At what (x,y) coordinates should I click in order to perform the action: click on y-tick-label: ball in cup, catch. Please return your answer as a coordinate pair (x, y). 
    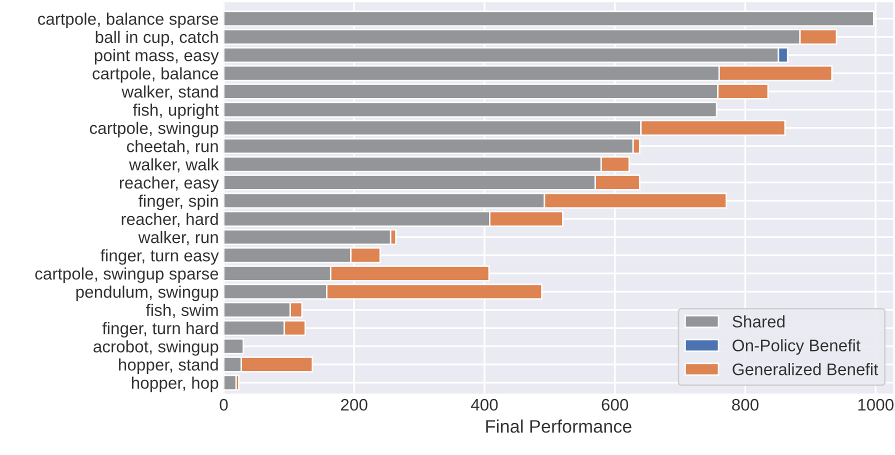
    Looking at the image, I should click on (157, 38).